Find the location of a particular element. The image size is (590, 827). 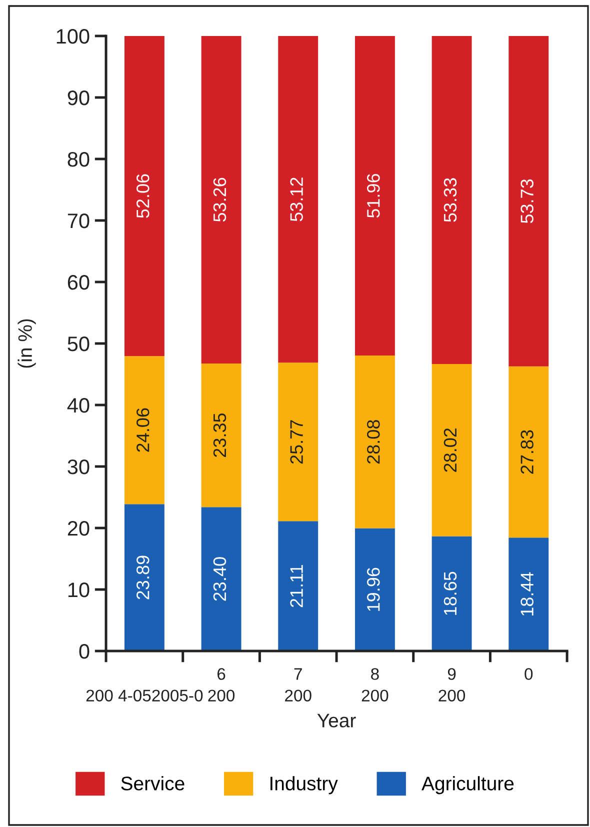

data-label: 53.12 is located at coordinates (296, 200).